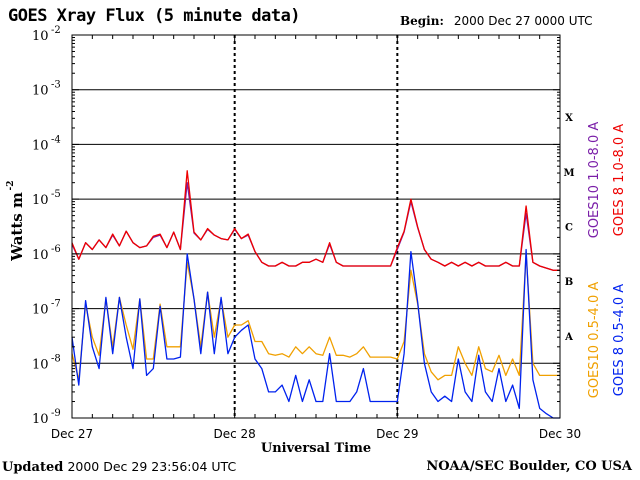 The height and width of the screenshot is (480, 640). I want to click on y-tick-exponent: -3, so click(56, 85).